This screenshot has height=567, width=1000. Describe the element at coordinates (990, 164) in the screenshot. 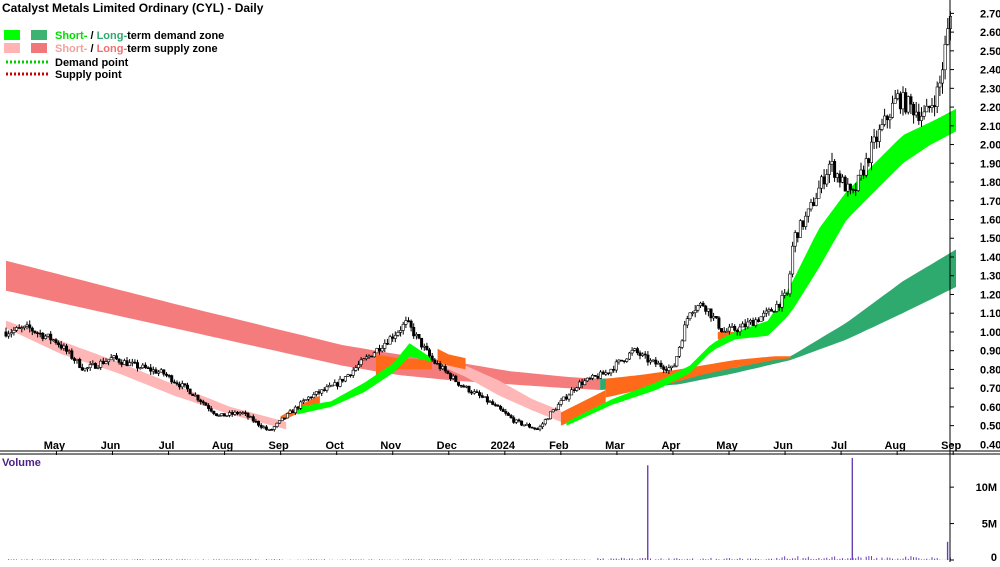

I see `y-tick-label: 1.90` at that location.